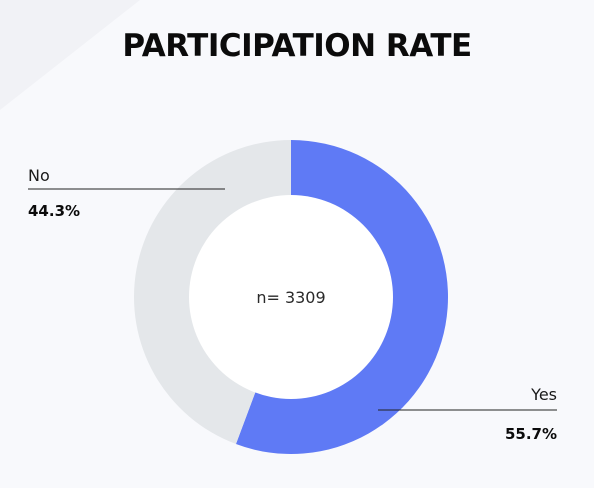 The width and height of the screenshot is (594, 488). Describe the element at coordinates (39, 175) in the screenshot. I see `no-slice-label: No` at that location.